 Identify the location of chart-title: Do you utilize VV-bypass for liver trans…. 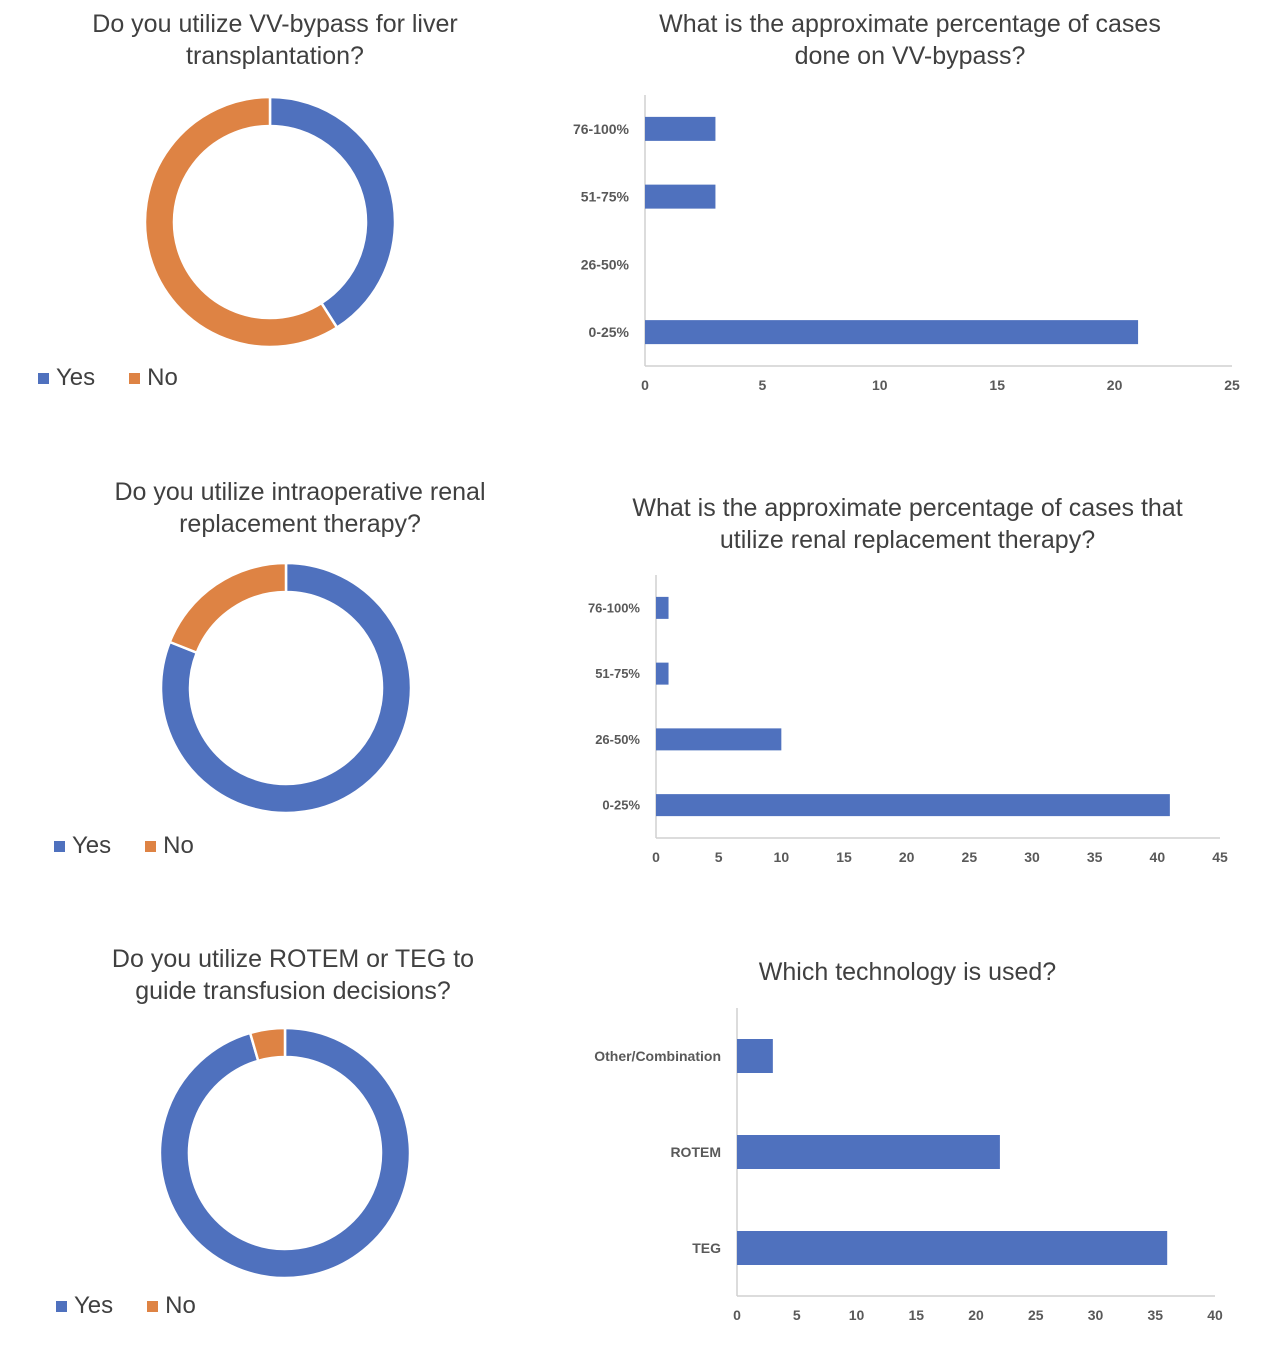
(275, 40).